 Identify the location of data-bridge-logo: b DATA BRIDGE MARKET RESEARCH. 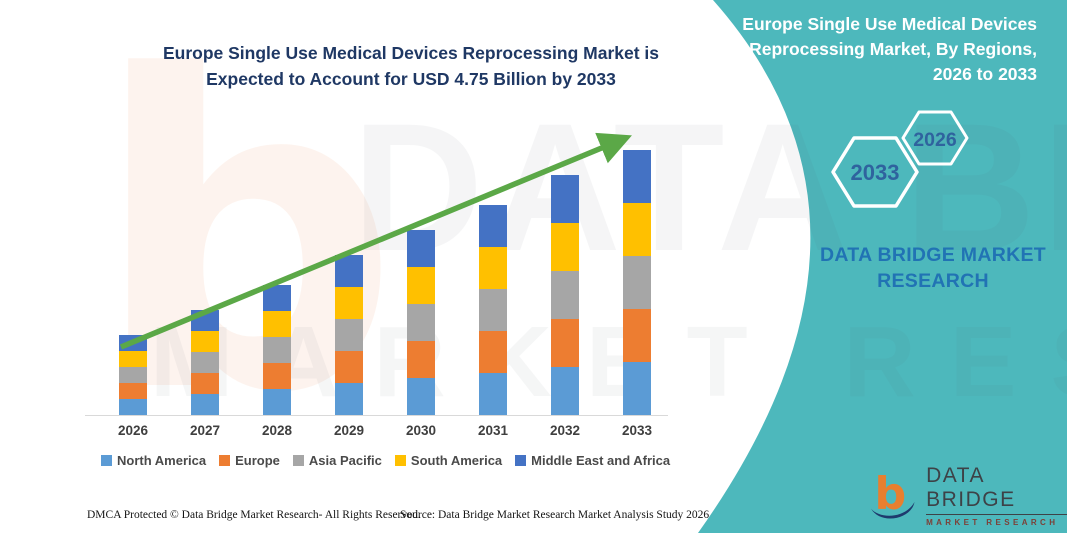
(966, 495).